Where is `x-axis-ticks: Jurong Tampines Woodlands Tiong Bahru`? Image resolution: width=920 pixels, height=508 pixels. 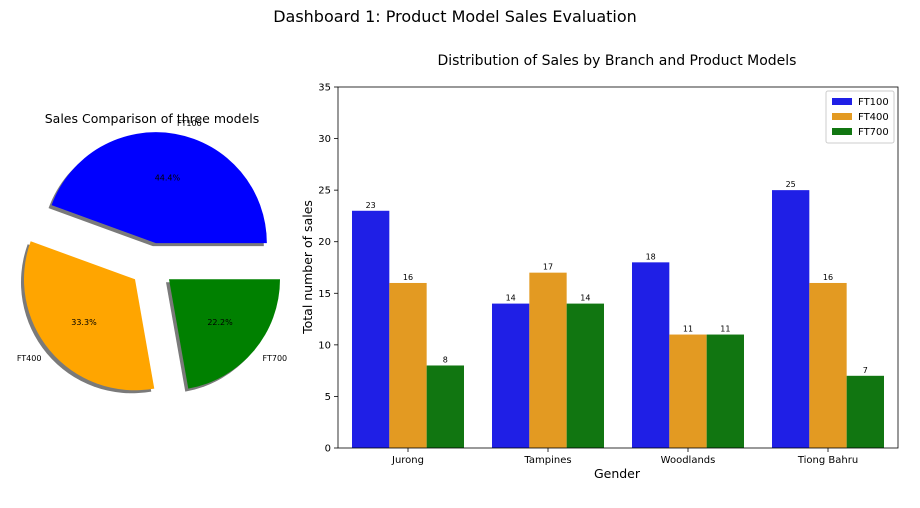
x-axis-ticks: Jurong Tampines Woodlands Tiong Bahru is located at coordinates (624, 457).